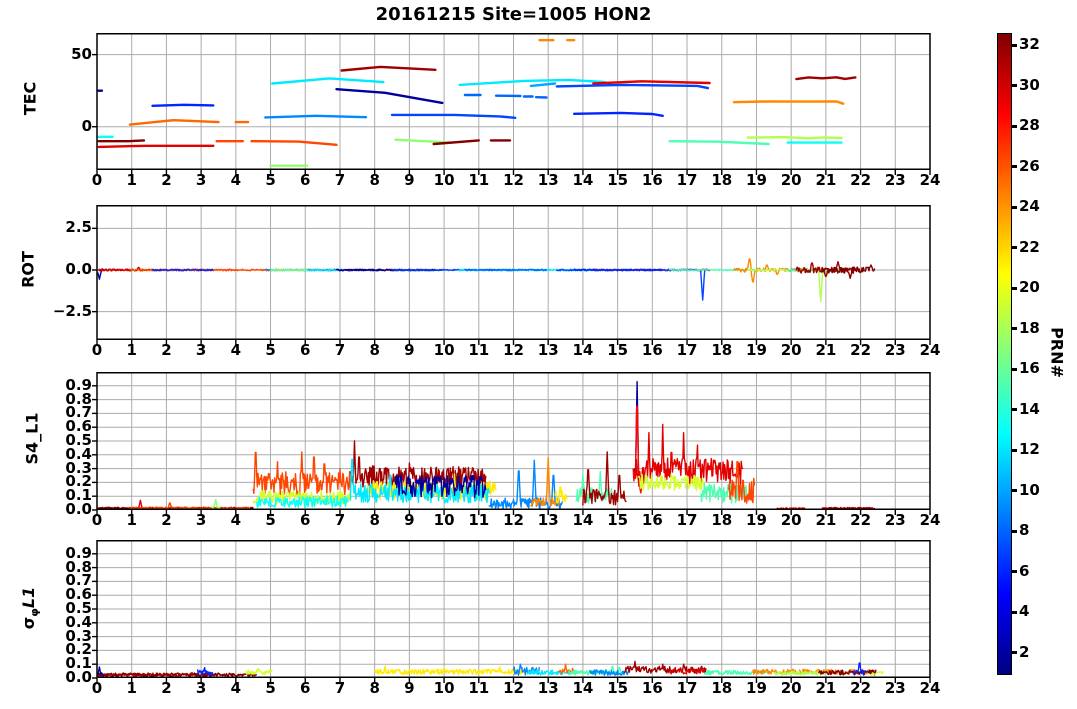 The width and height of the screenshot is (1077, 709). I want to click on plot-title: 20161215 Site=1005 HON2, so click(513, 14).